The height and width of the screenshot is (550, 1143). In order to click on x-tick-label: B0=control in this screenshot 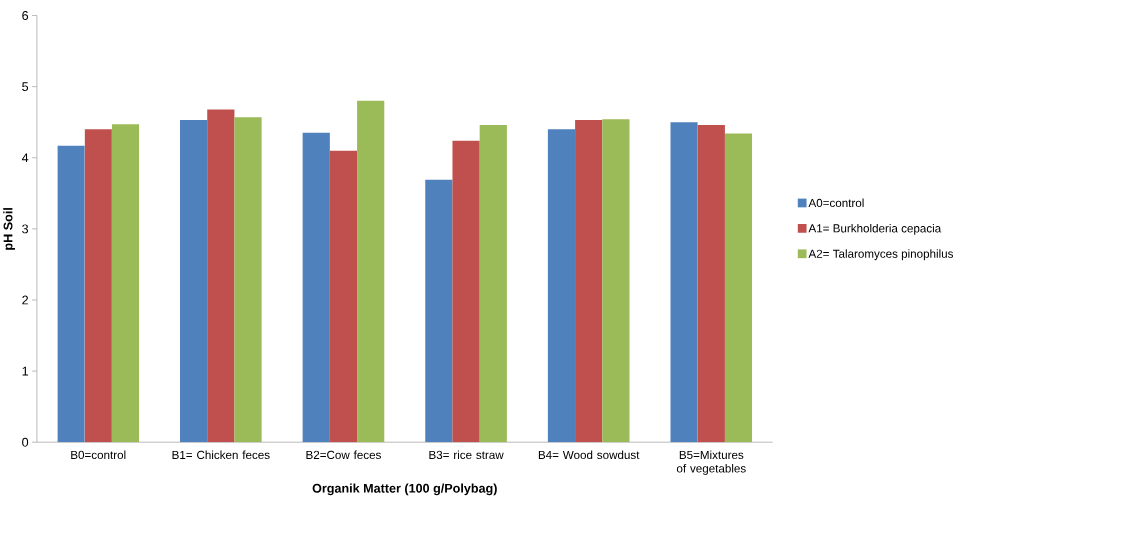, I will do `click(98, 454)`.